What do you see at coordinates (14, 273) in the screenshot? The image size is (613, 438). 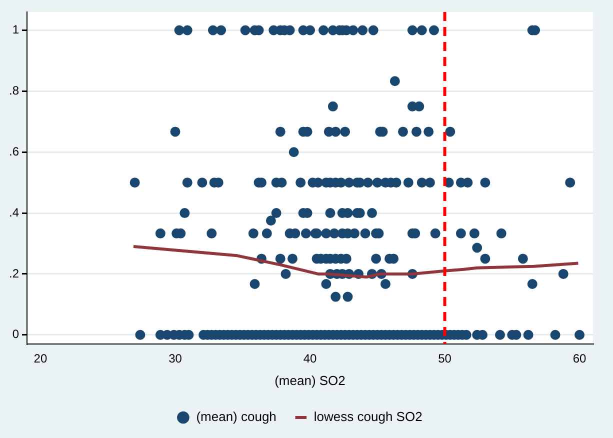 I see `y-tick-label: .2` at bounding box center [14, 273].